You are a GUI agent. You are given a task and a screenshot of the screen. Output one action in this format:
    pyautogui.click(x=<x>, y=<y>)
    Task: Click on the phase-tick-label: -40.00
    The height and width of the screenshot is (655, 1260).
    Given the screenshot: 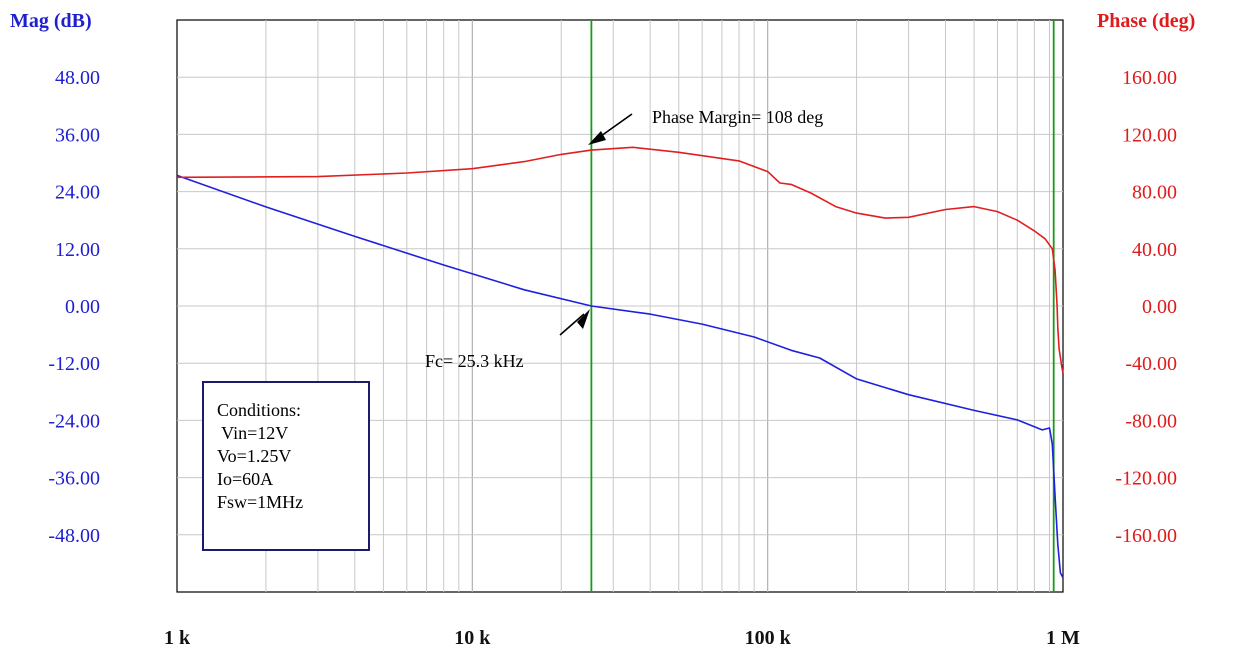 What is the action you would take?
    pyautogui.click(x=1151, y=364)
    